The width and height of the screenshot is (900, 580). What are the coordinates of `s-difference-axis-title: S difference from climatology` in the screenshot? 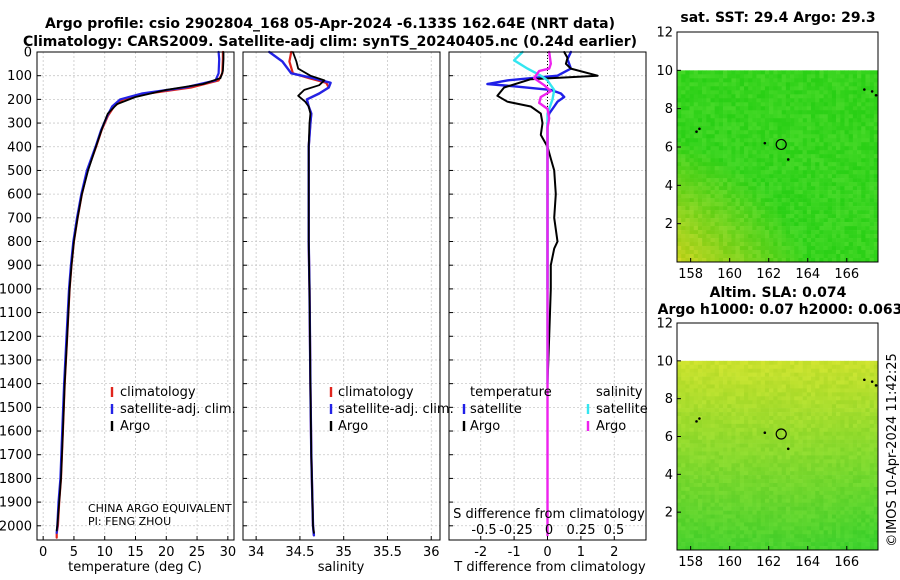 It's located at (549, 514).